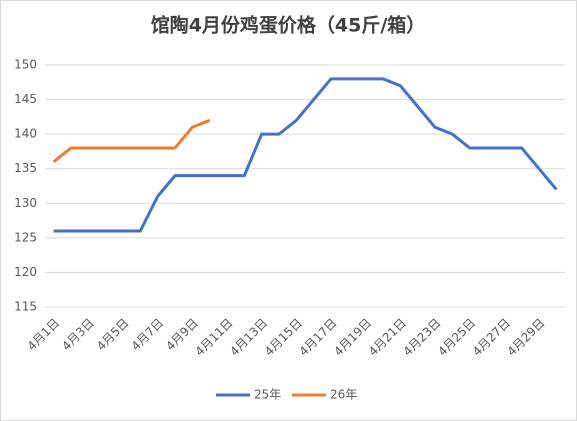  Describe the element at coordinates (288, 25) in the screenshot. I see `chart-title: 馆陶4月份鸡蛋价格（45斤/箱）` at that location.